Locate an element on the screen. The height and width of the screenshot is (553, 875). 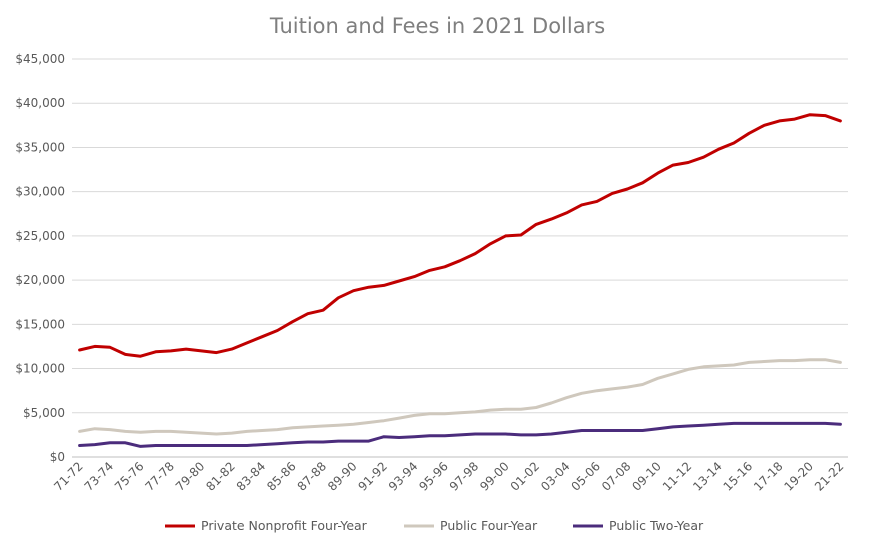
x-tick-label: 03-04 is located at coordinates (555, 476).